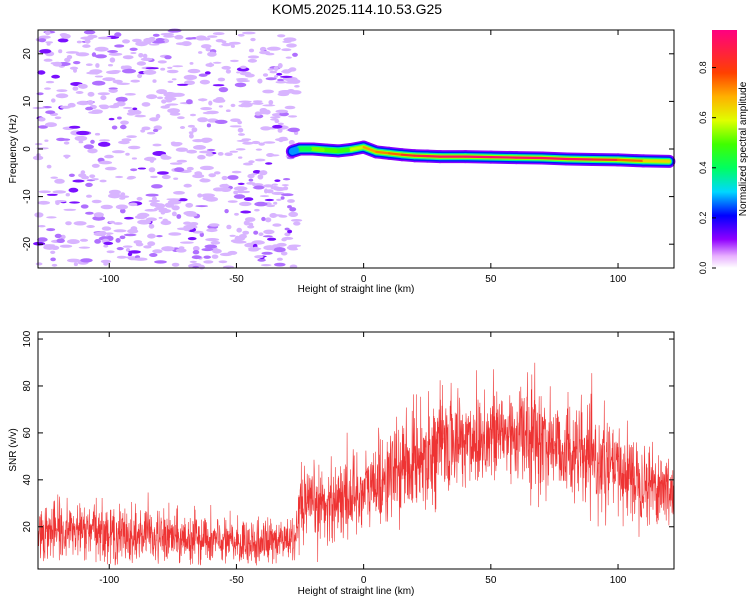 The image size is (750, 600). I want to click on y-tick-label: 20, so click(27, 54).